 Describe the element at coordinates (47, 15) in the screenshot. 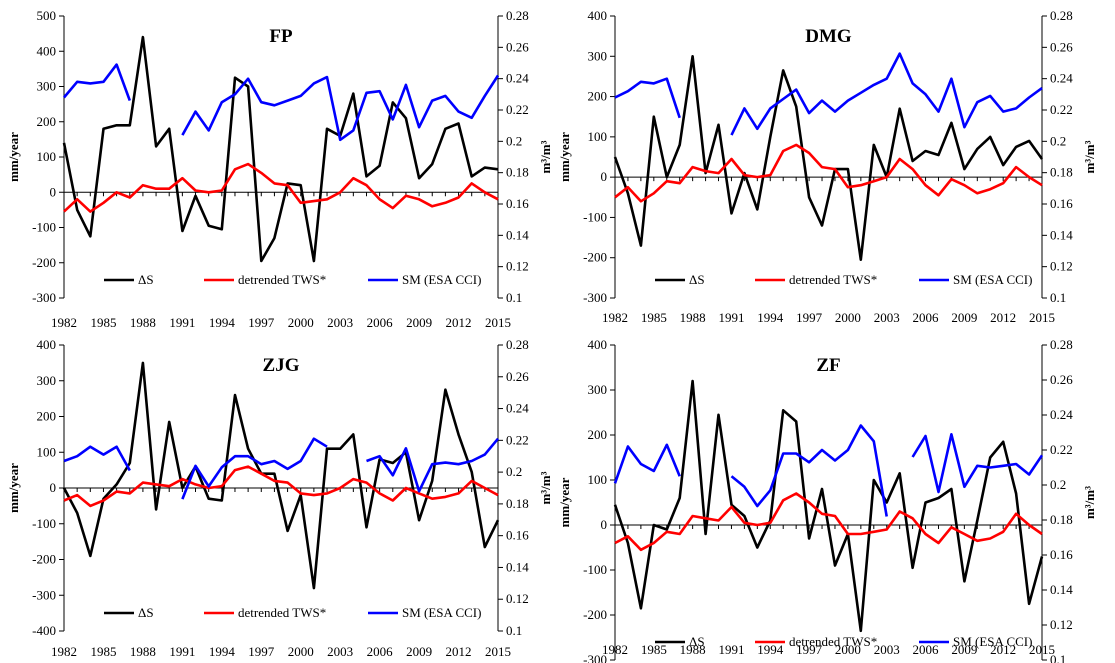

I see `y-tick-label: 500` at that location.